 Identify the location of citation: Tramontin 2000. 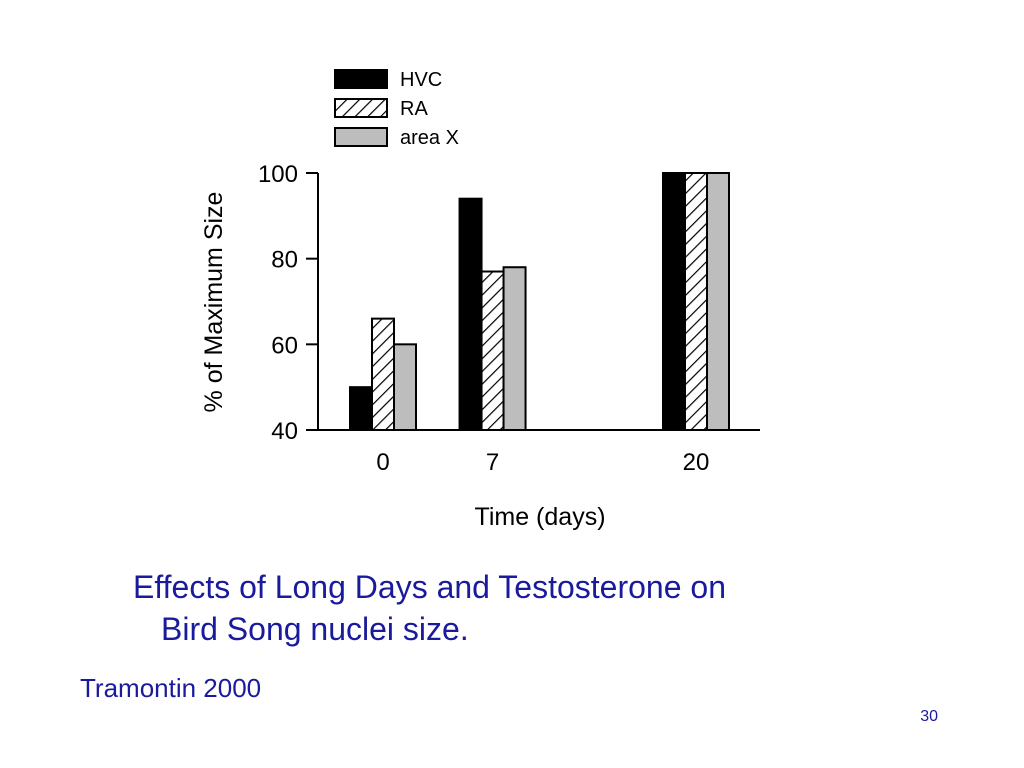
(171, 688).